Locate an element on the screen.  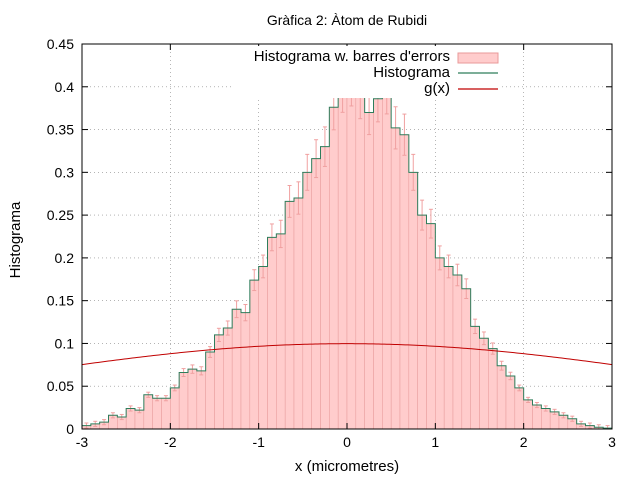
legend-box is located at coordinates (367, 72).